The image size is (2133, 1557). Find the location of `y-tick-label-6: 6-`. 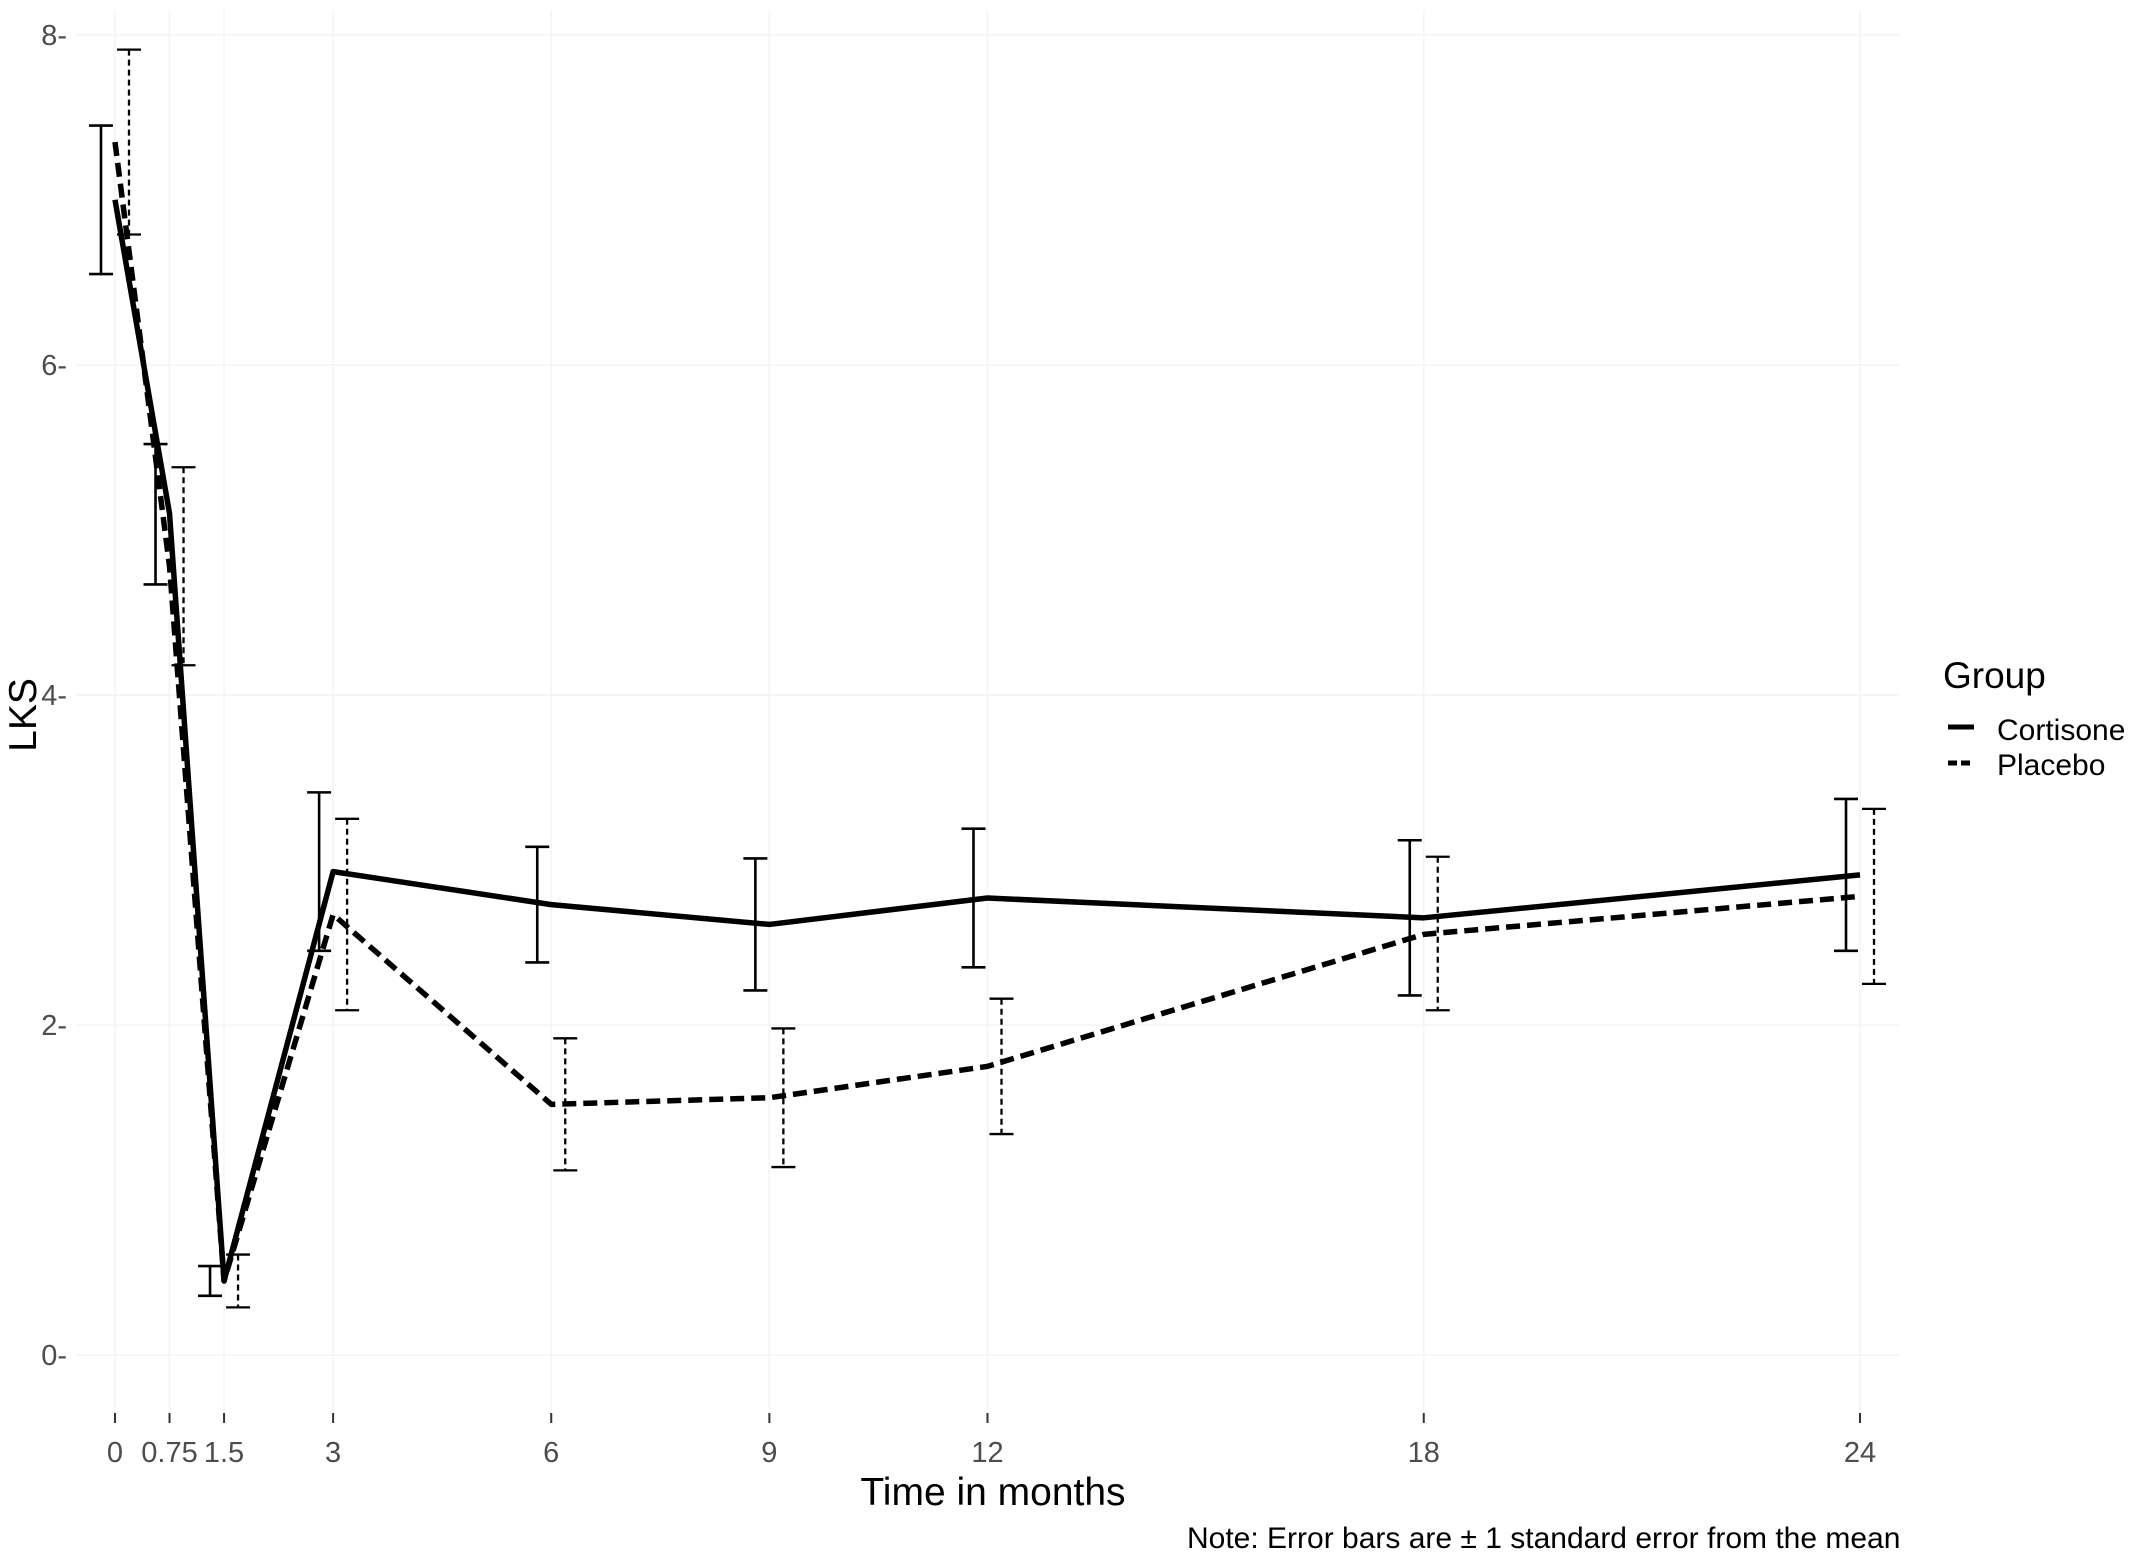

y-tick-label-6: 6- is located at coordinates (54, 366).